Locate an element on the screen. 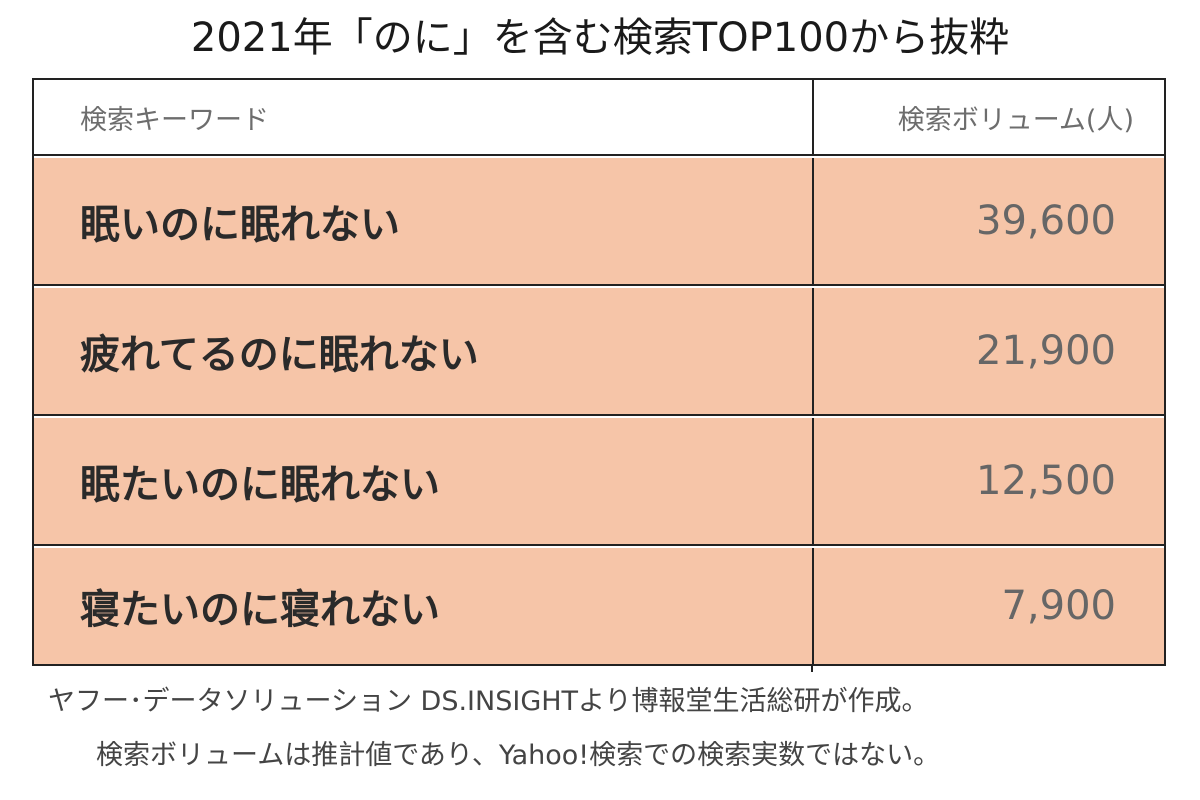 Image resolution: width=1200 pixels, height=800 pixels. table-row: 寝たいのに寝れない 7,900 is located at coordinates (599, 606).